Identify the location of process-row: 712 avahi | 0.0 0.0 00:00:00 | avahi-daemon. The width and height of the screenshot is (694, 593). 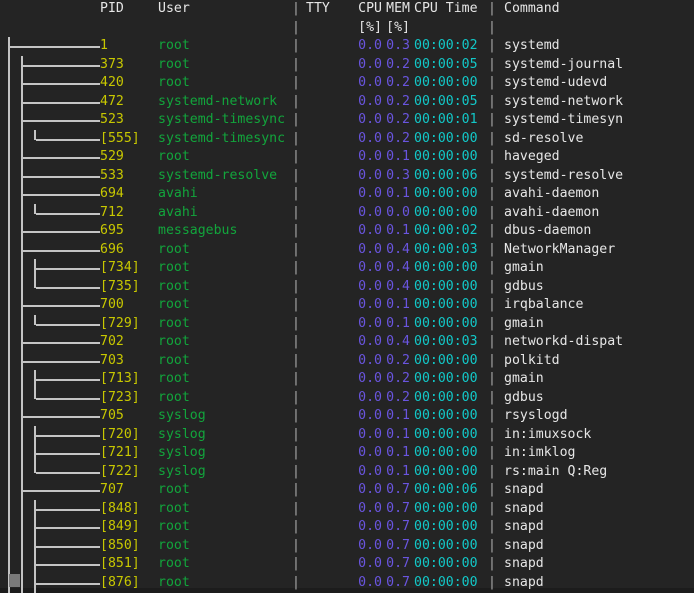
(347, 213).